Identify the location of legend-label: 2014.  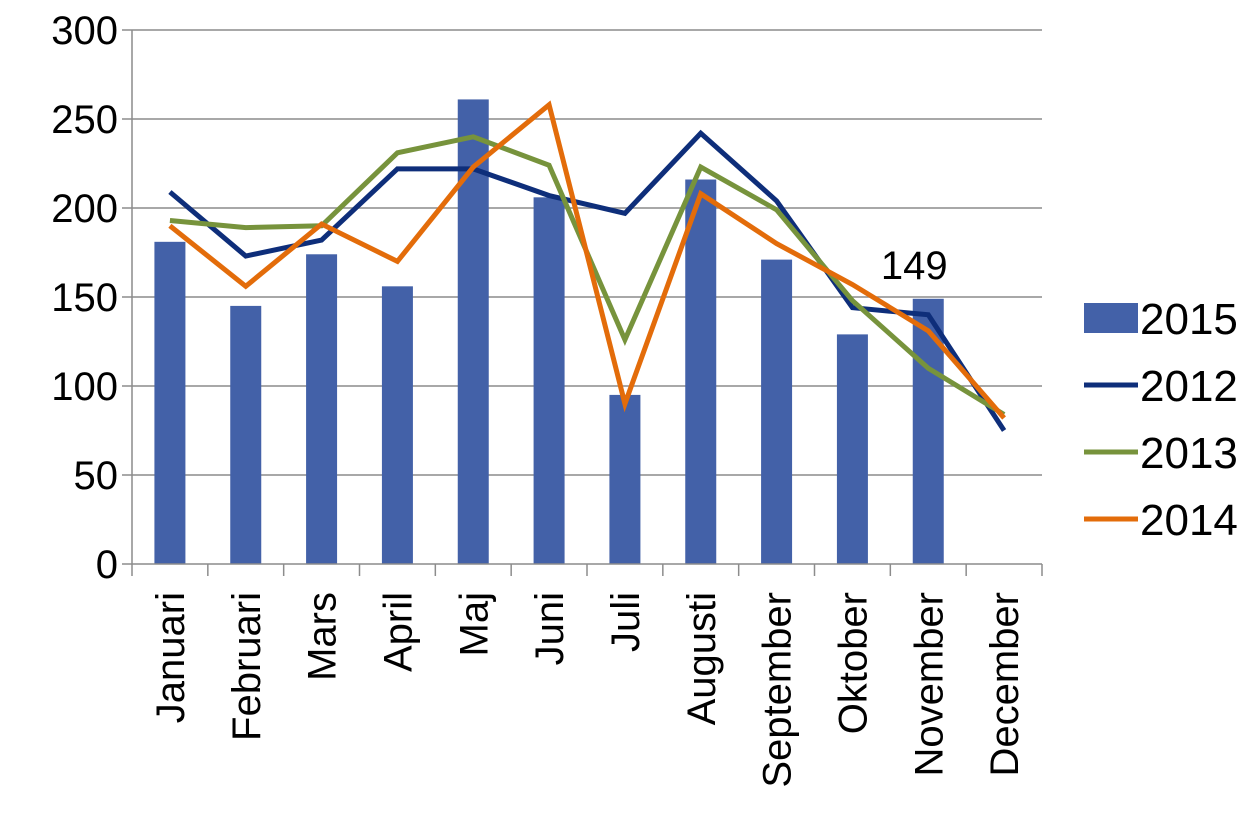
(1189, 520).